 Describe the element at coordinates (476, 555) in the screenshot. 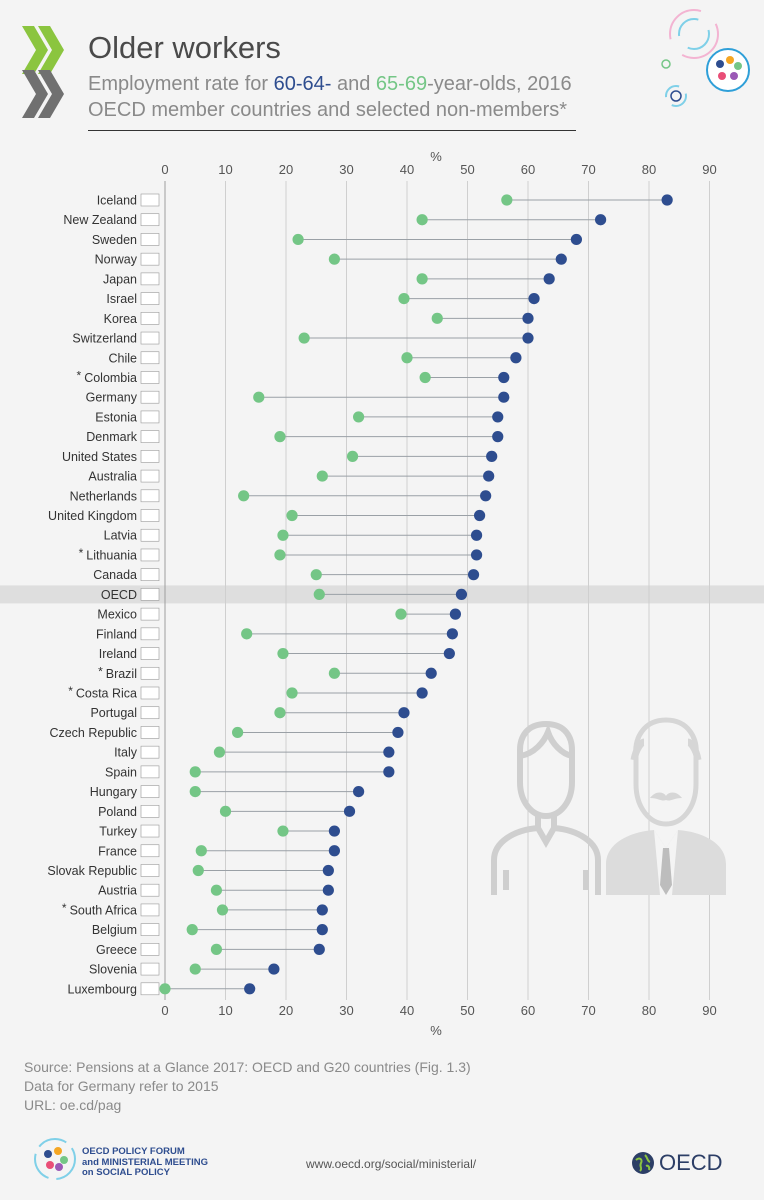

I see `point-60-64-lithuania` at that location.